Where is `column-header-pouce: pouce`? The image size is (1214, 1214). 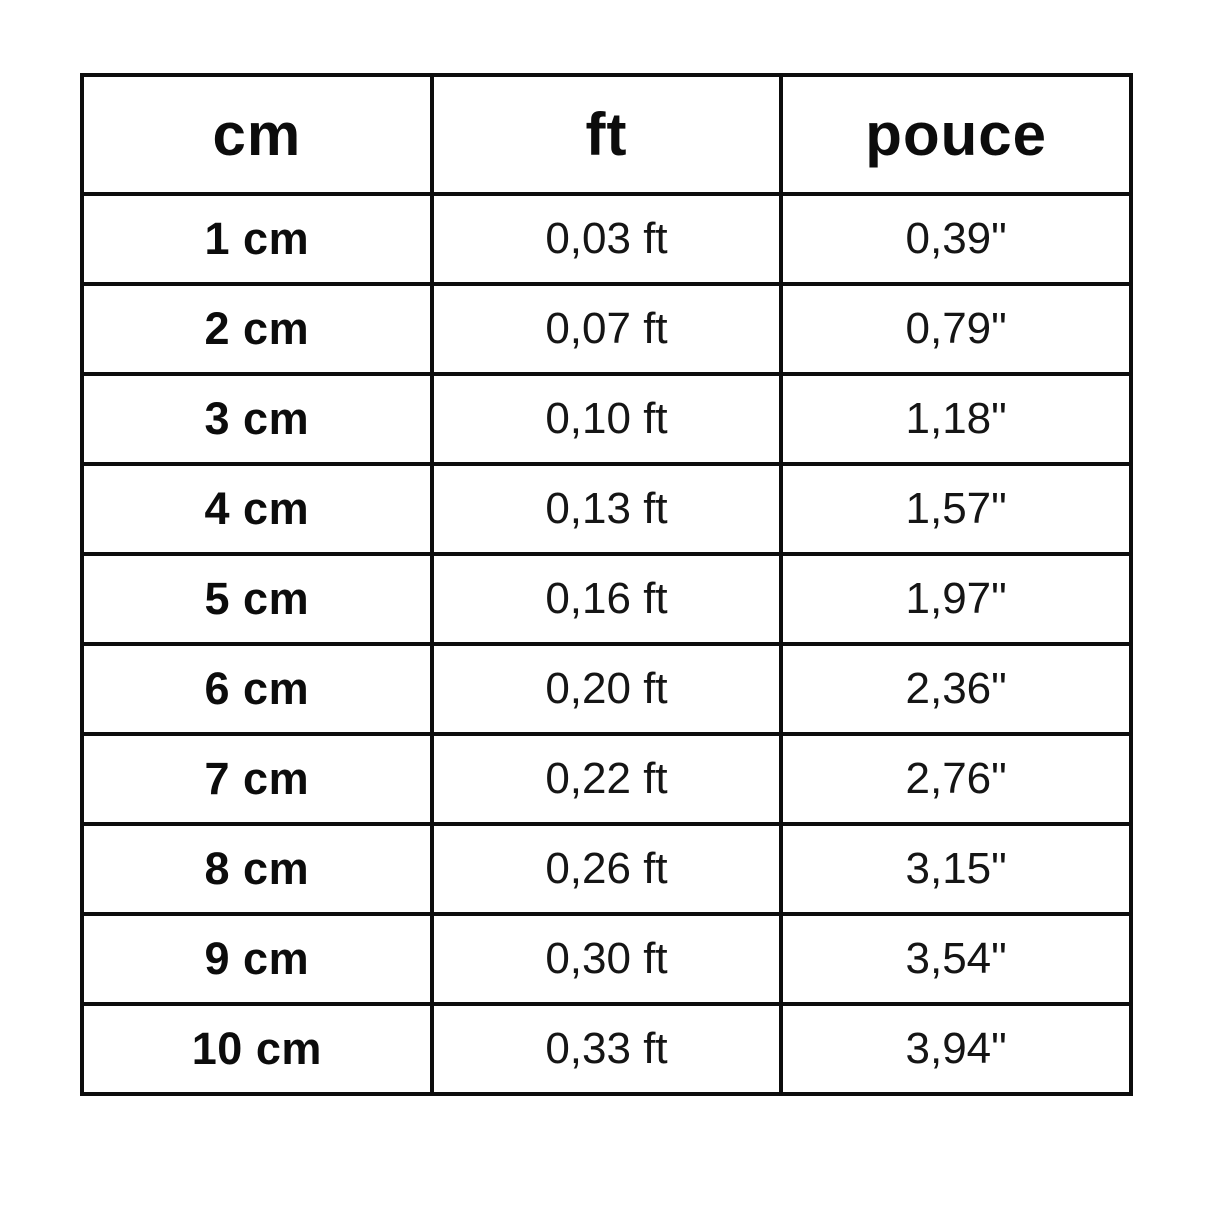
column-header-pouce: pouce is located at coordinates (956, 134).